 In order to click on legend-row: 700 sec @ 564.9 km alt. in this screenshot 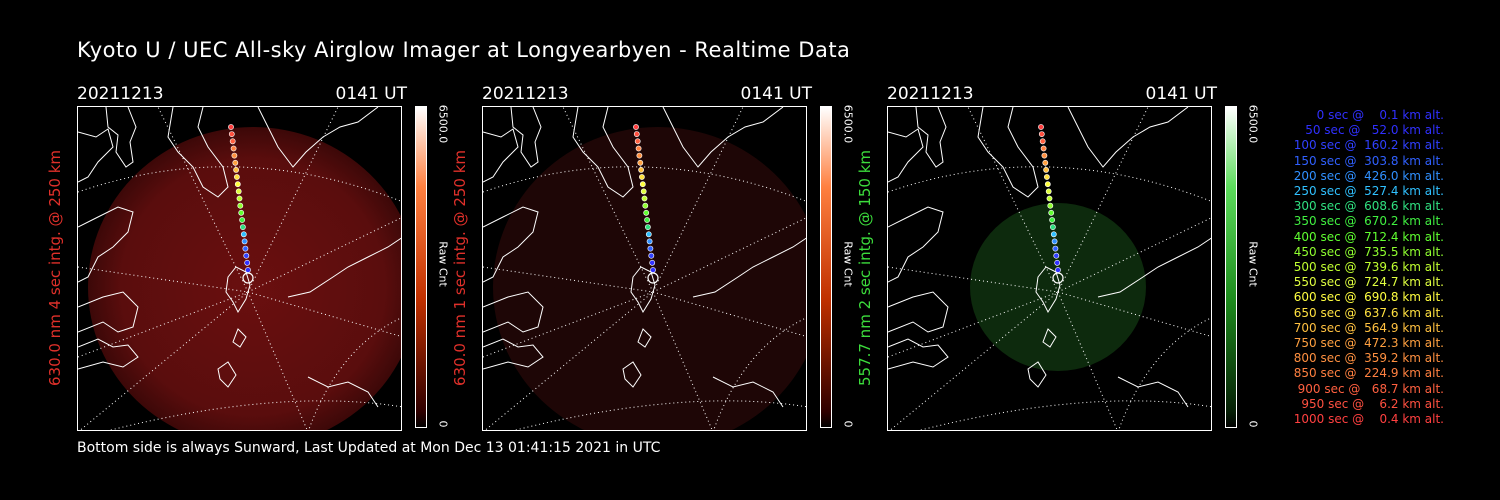, I will do `click(1366, 327)`.